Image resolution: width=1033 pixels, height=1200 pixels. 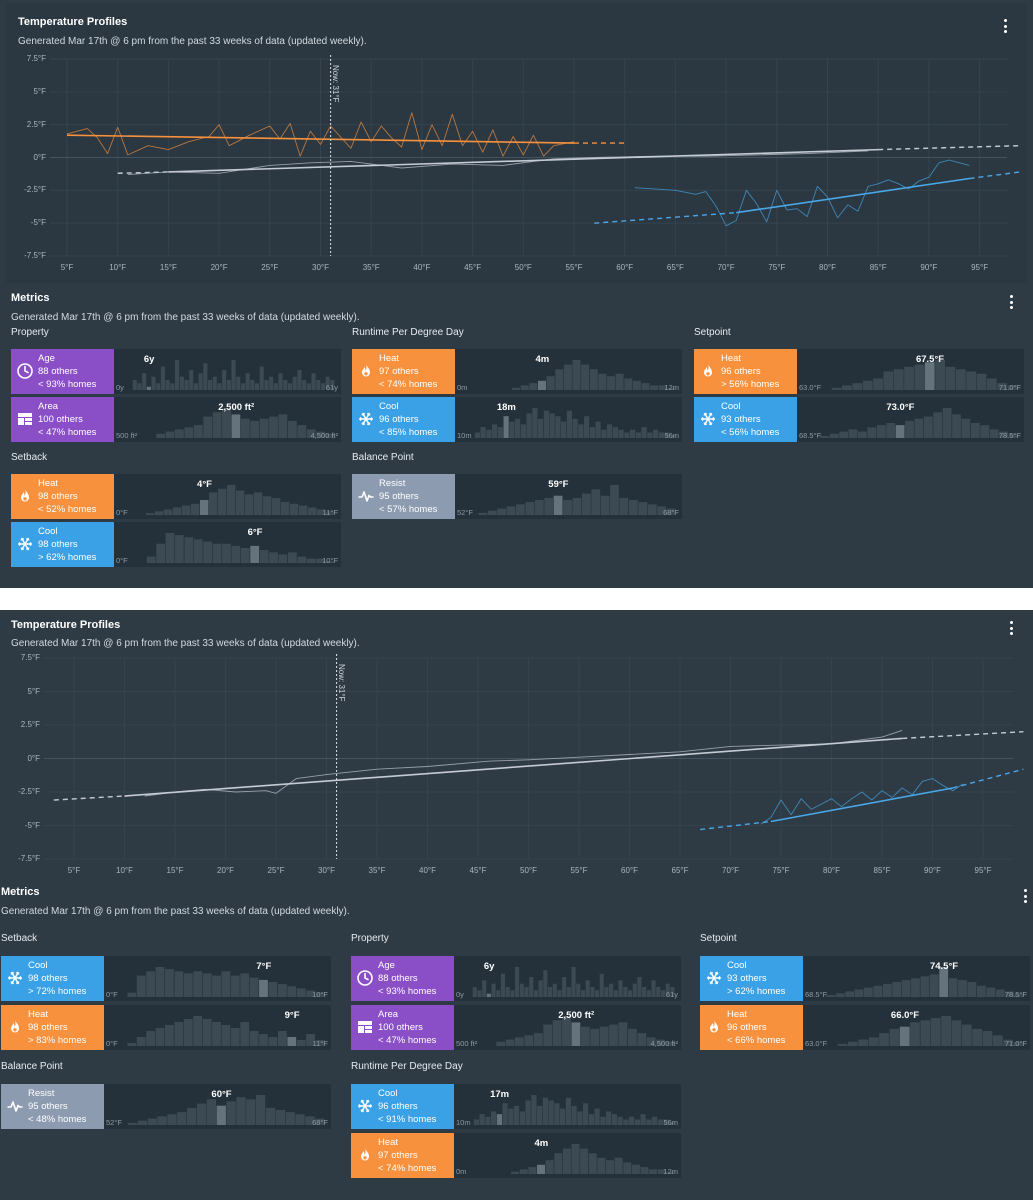 I want to click on resist-fit-line, so click(x=523, y=160).